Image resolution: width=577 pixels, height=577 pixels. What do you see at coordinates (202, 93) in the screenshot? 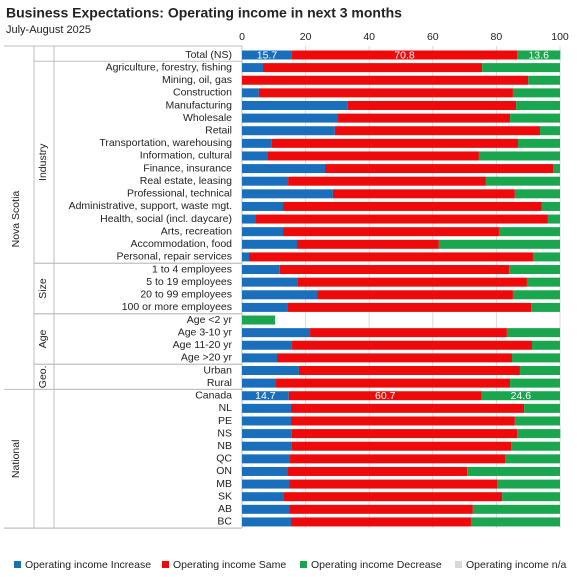
I see `y-tick-label: Construction` at bounding box center [202, 93].